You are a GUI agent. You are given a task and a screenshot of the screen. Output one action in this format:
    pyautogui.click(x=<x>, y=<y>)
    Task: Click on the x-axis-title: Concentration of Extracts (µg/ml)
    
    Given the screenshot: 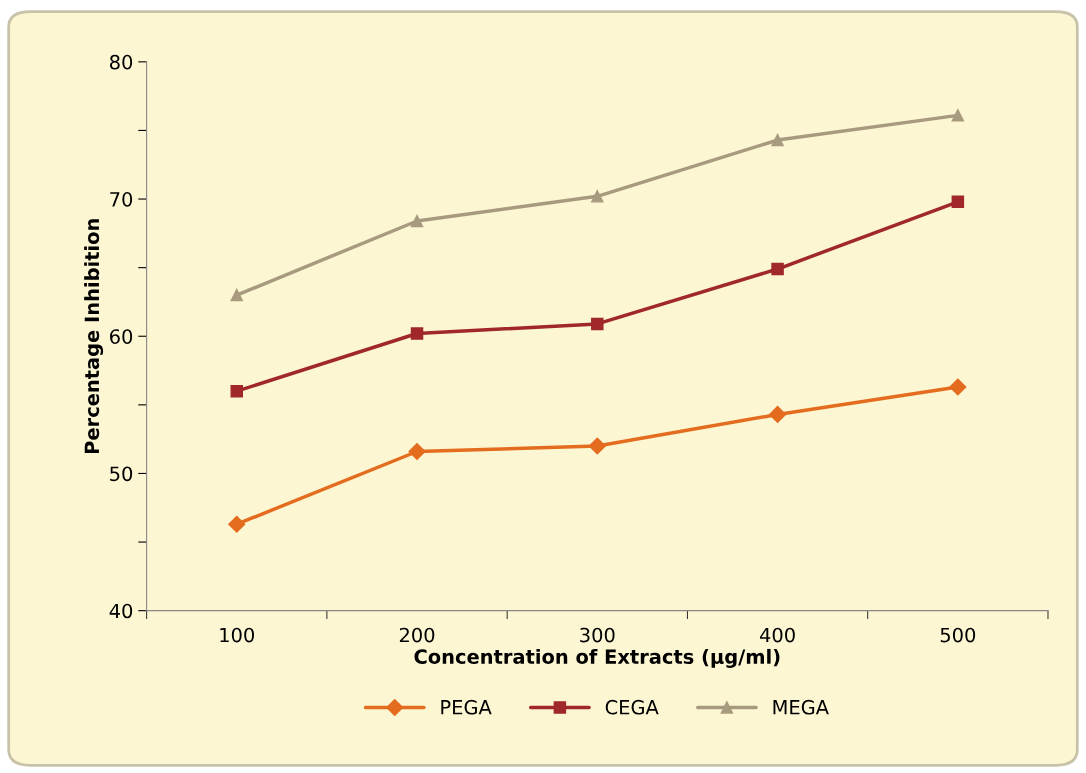 What is the action you would take?
    pyautogui.click(x=597, y=658)
    